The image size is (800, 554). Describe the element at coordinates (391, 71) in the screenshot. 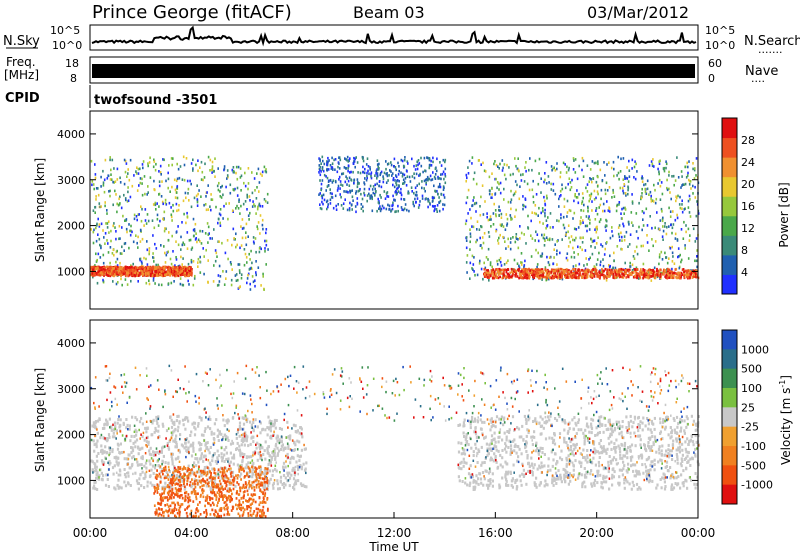

I see `frequency-panel: Freq. [MHz] 18 8 60 0 Nave ····` at that location.